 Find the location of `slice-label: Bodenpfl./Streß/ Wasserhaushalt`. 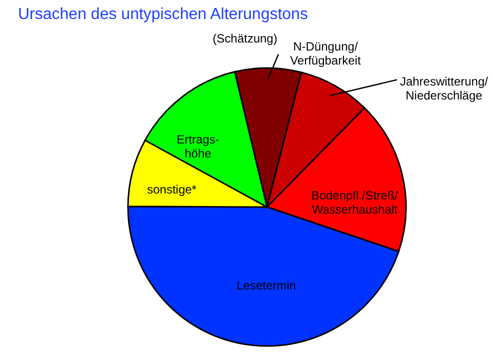

slice-label: Bodenpfl./Streß/ Wasserhaushalt is located at coordinates (355, 202).